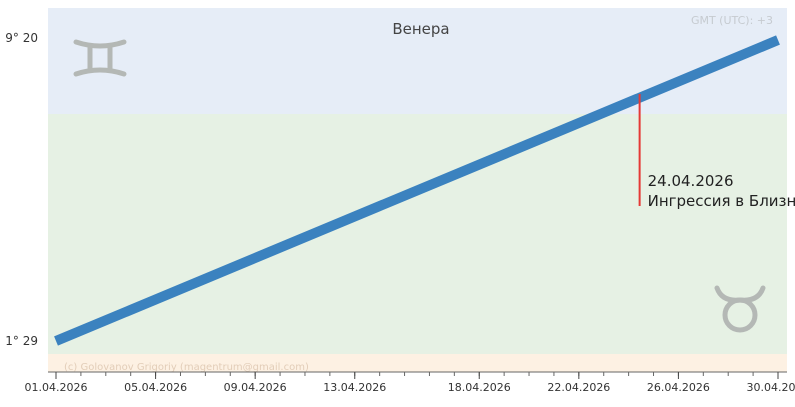 The image size is (795, 407). I want to click on x-tick-label: 18.04.2026, so click(479, 387).